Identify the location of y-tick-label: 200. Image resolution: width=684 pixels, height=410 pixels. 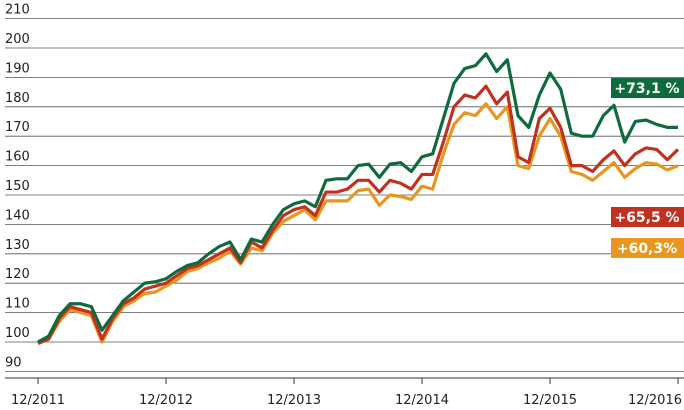
(17, 39).